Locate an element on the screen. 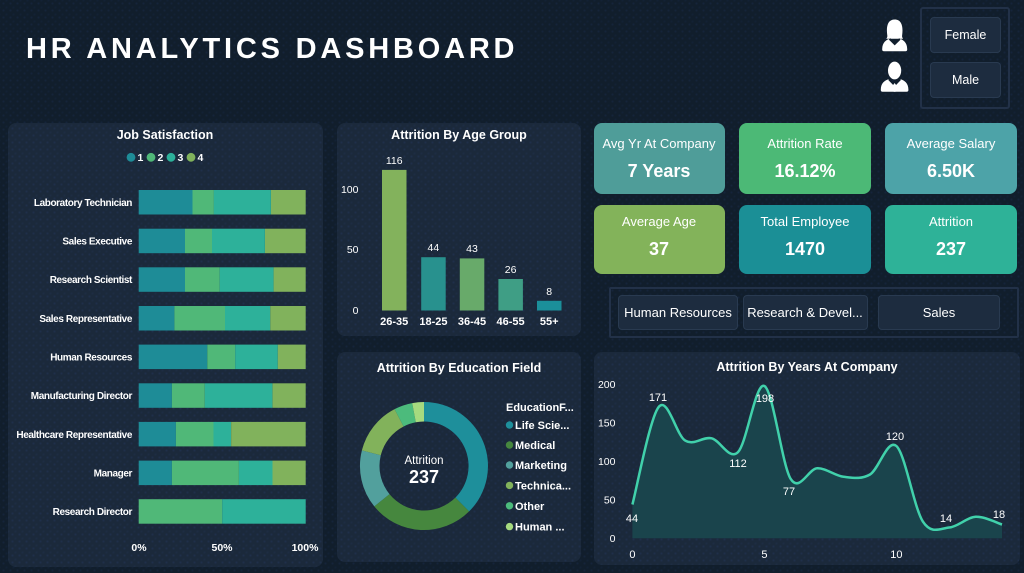 Image resolution: width=1024 pixels, height=573 pixels. svg-text: 50% is located at coordinates (222, 548).